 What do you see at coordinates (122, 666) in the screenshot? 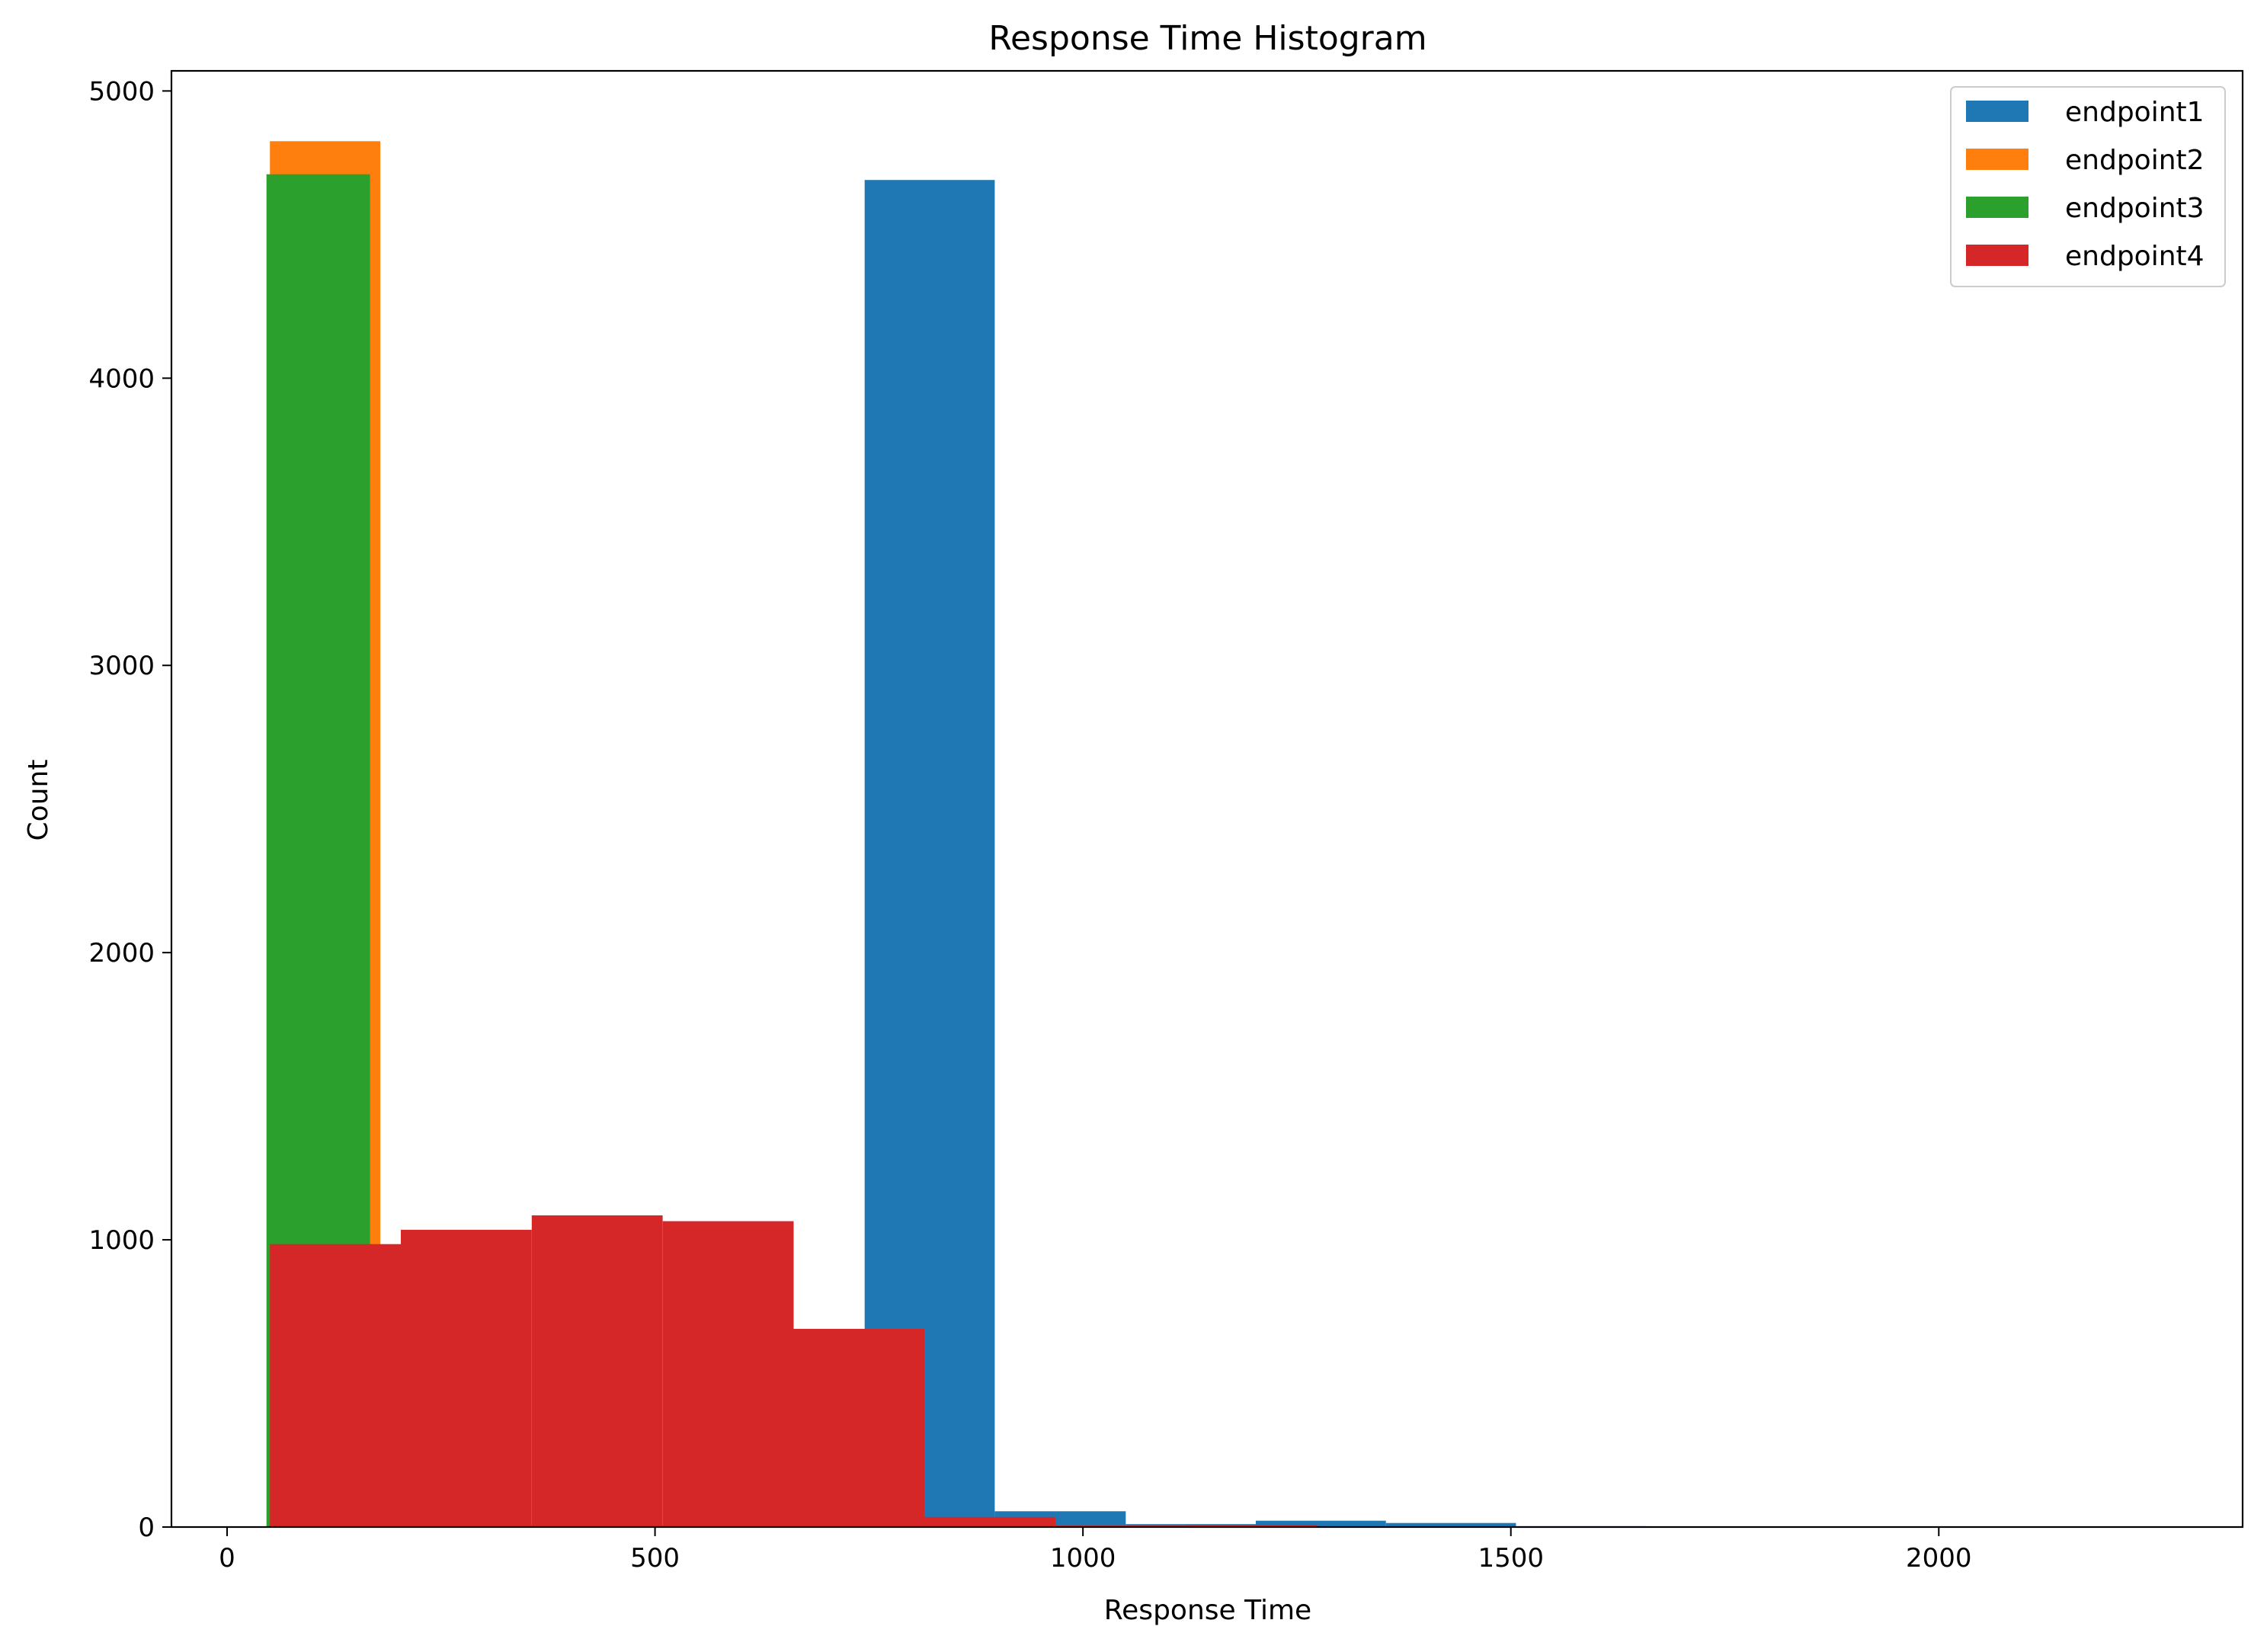
I see `y-tick-label: 3000` at bounding box center [122, 666].